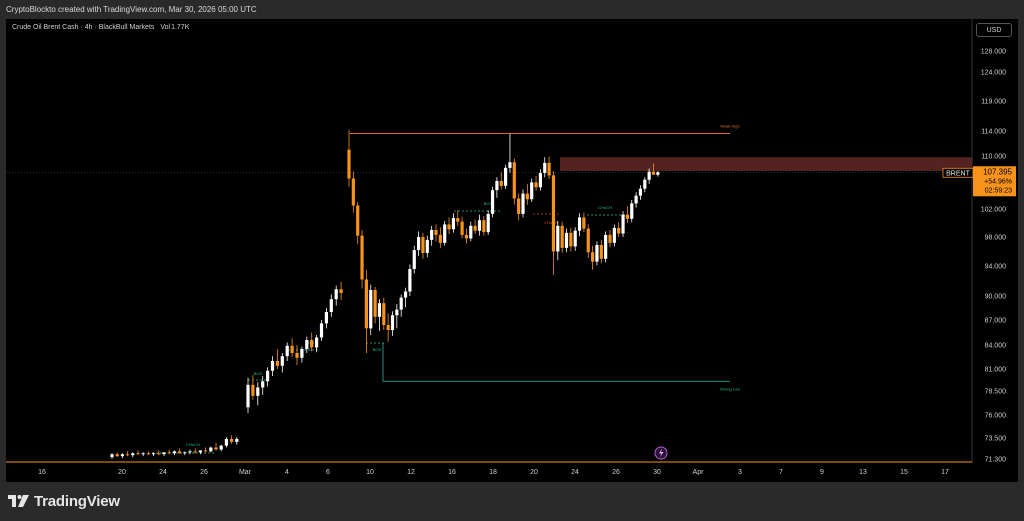  I want to click on volume-value: 1.77K, so click(180, 27).